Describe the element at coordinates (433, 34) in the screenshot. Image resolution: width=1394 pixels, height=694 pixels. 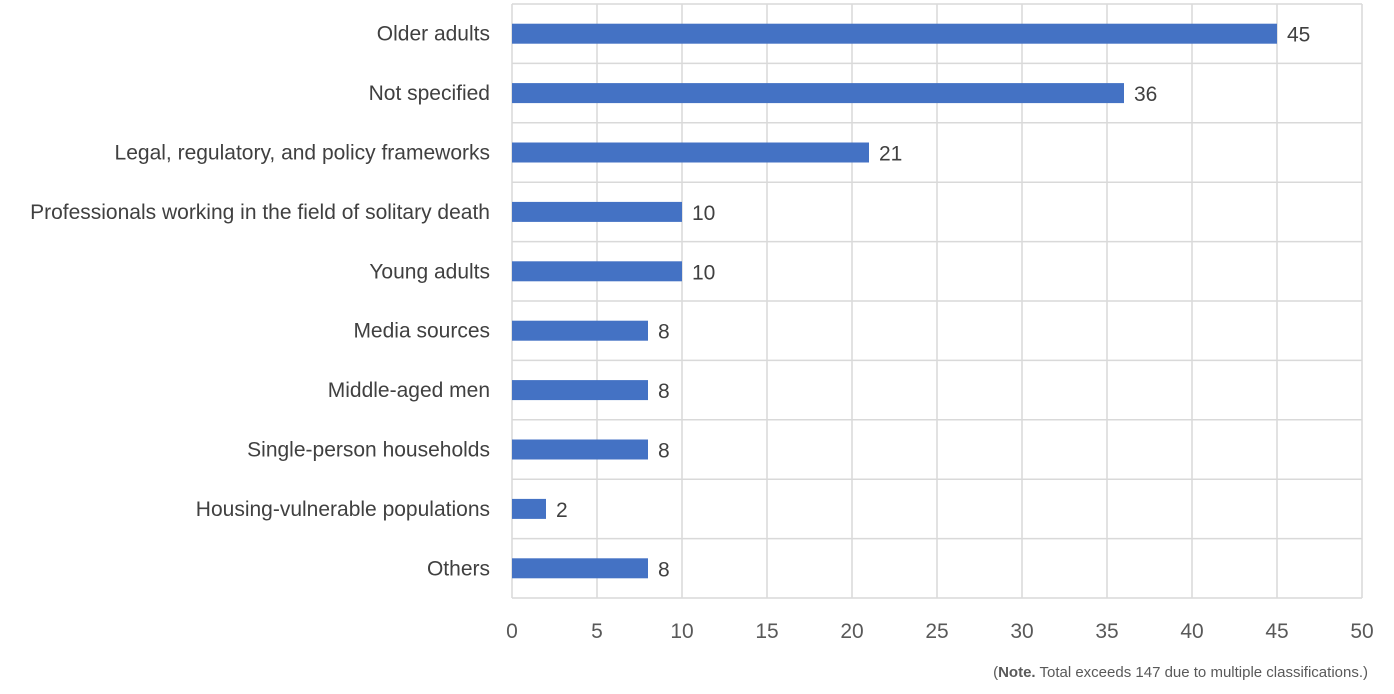
I see `category-label: Older adults` at that location.